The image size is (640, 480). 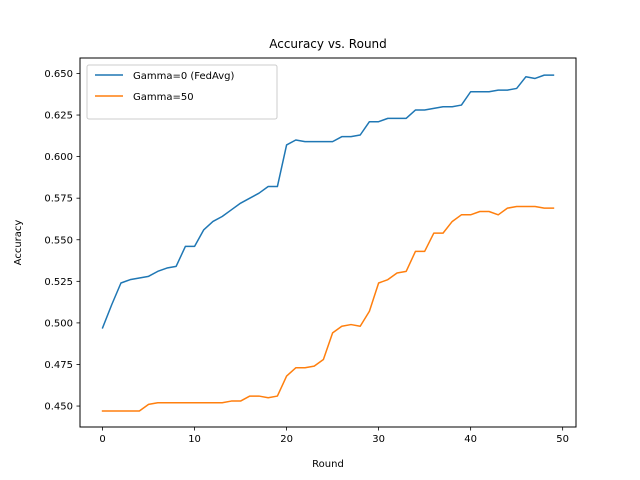 I want to click on legend-label-1: Gamma=50, so click(x=163, y=97).